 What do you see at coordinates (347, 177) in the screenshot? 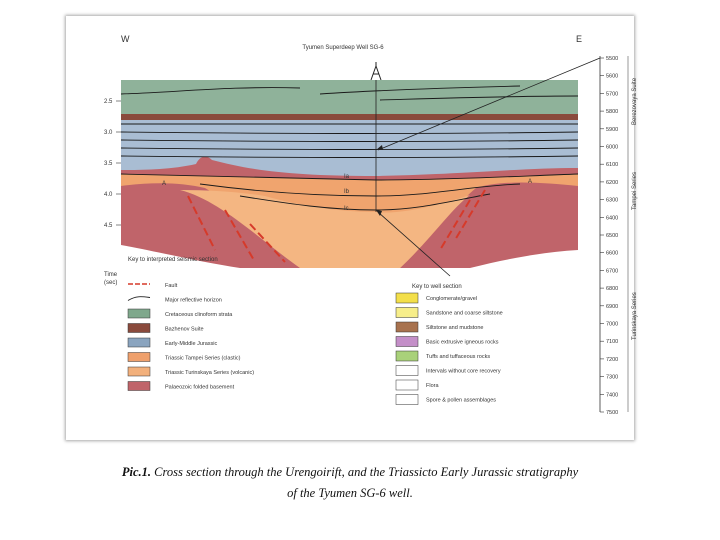
I see `horizon-label: Ia` at bounding box center [347, 177].